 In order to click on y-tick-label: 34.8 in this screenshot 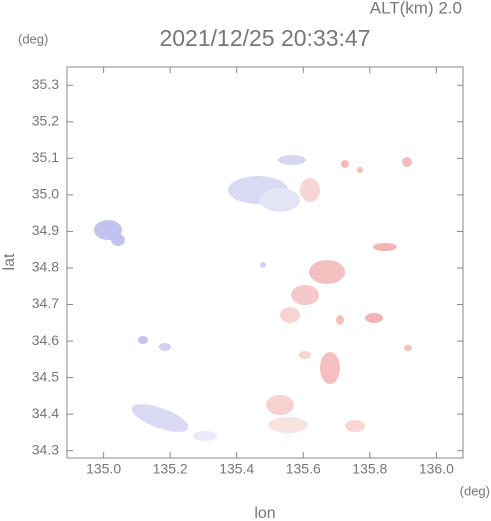, I will do `click(45, 267)`.